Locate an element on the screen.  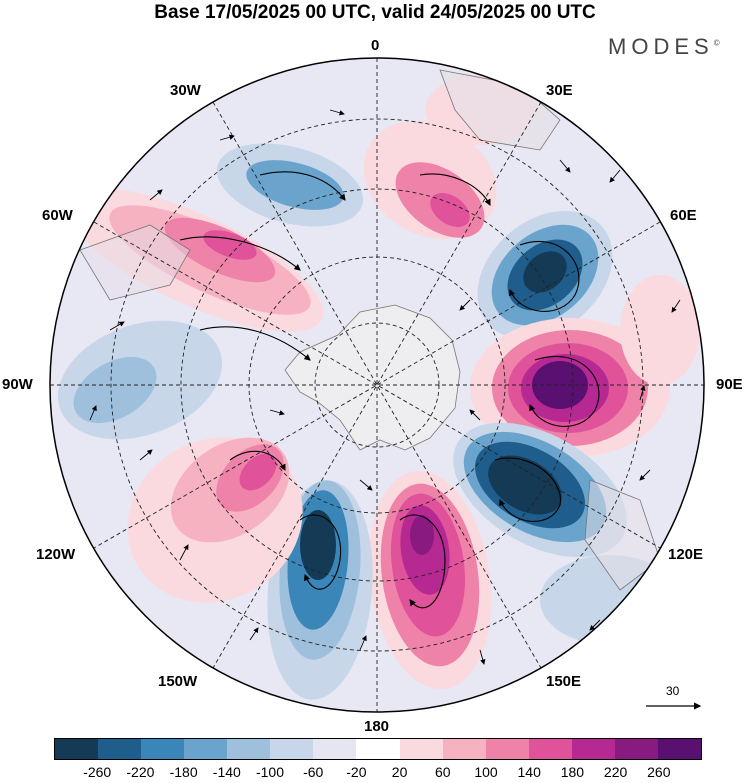
colorbar-tick-label: 60 is located at coordinates (443, 772).